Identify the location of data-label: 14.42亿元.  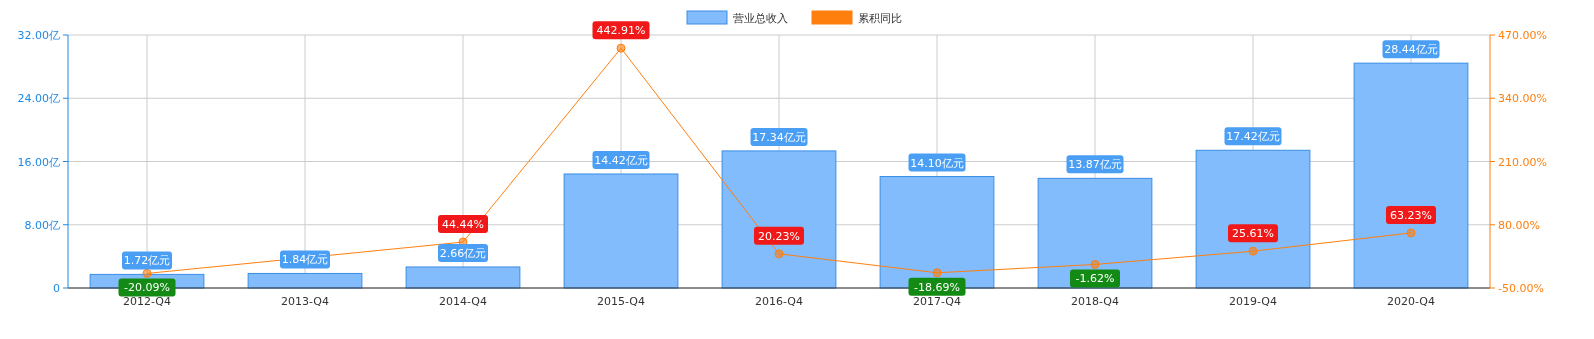
(621, 160).